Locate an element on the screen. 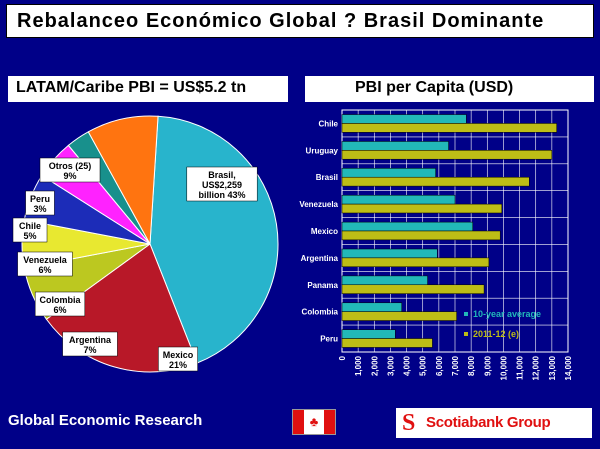 The width and height of the screenshot is (600, 449). canada-flag-icon: ♣ is located at coordinates (314, 422).